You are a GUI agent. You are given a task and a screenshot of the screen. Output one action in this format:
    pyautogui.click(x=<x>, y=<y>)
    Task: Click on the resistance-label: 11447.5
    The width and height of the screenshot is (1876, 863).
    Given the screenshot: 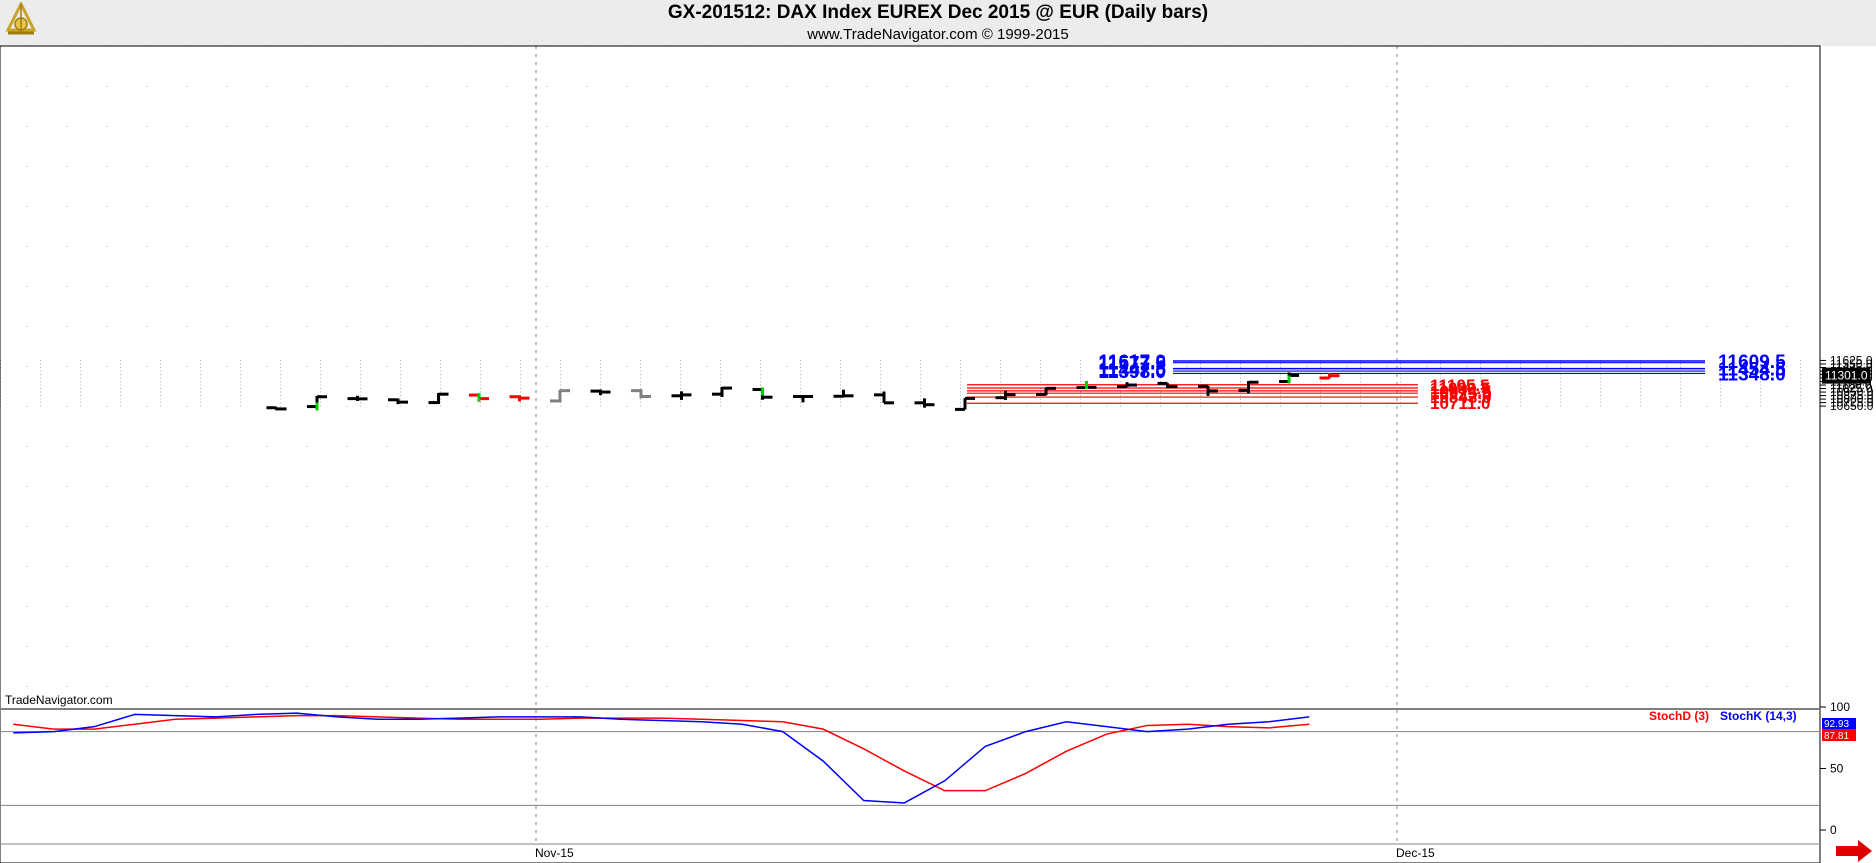 What is the action you would take?
    pyautogui.click(x=1132, y=370)
    